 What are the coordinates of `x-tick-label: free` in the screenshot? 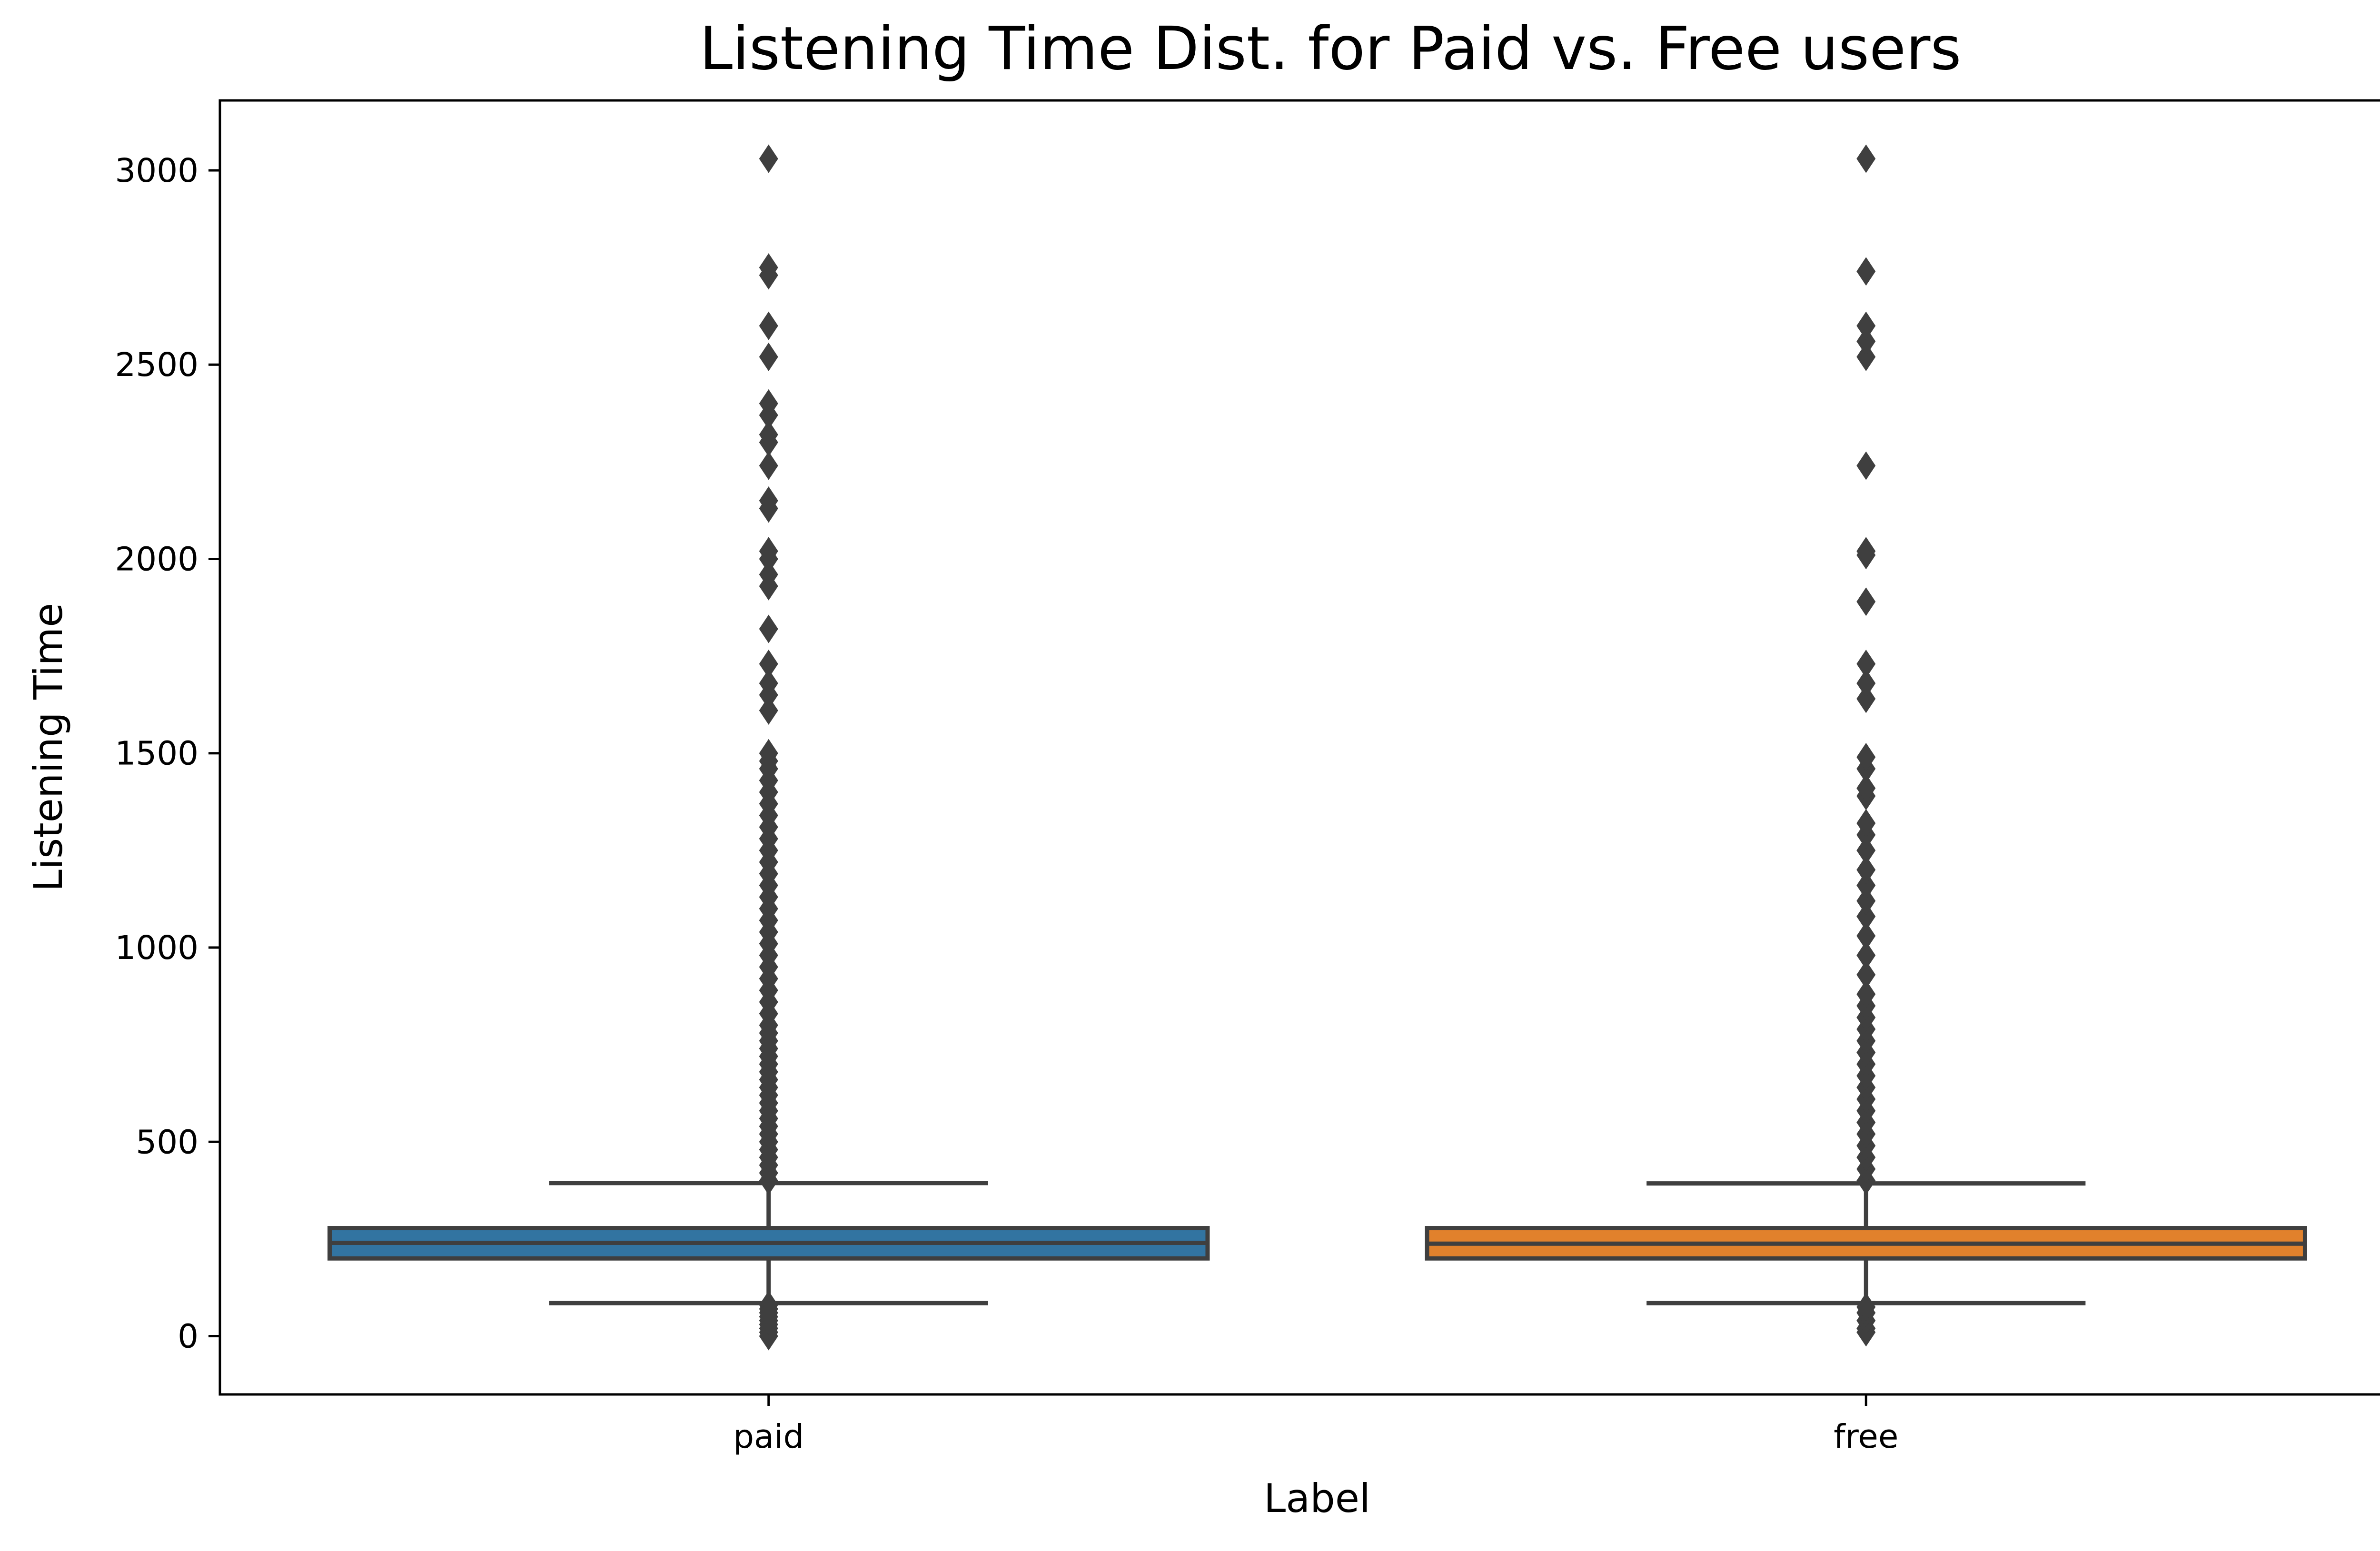 It's located at (1866, 1437).